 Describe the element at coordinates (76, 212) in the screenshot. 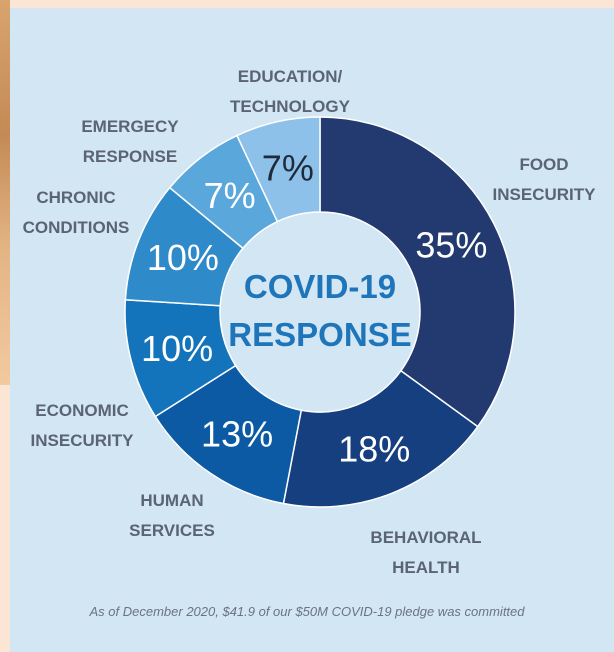

I see `slice-category-label-4: CHRONIC CONDITIONS` at that location.